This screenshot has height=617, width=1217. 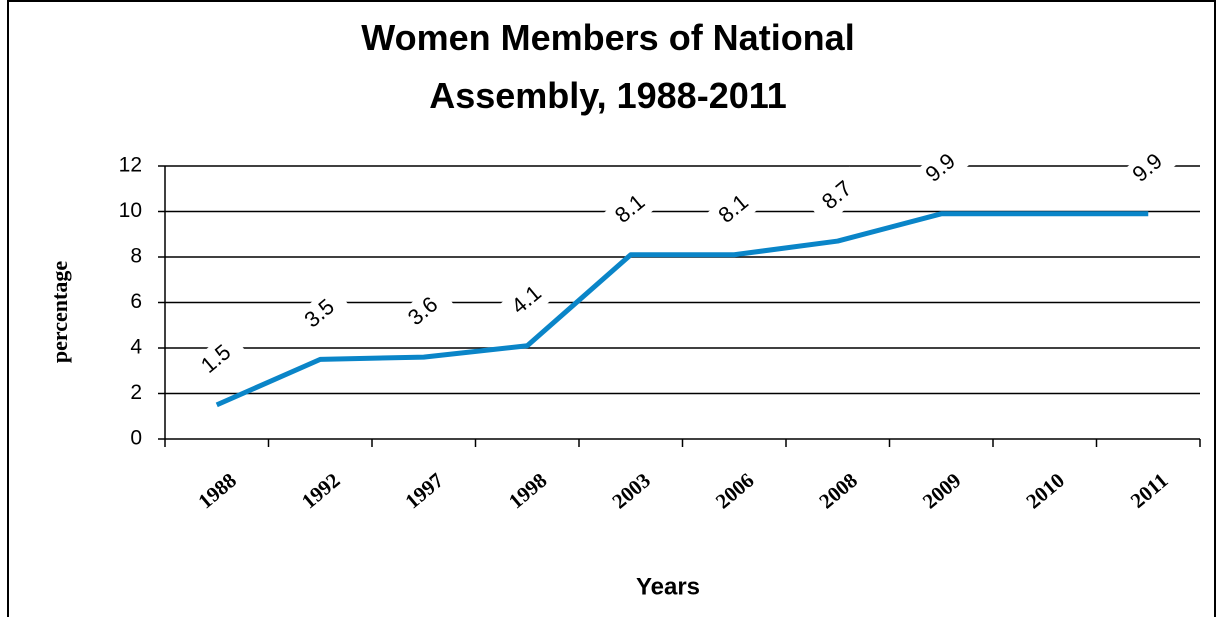 What do you see at coordinates (130, 165) in the screenshot?
I see `y-tick-label: 12` at bounding box center [130, 165].